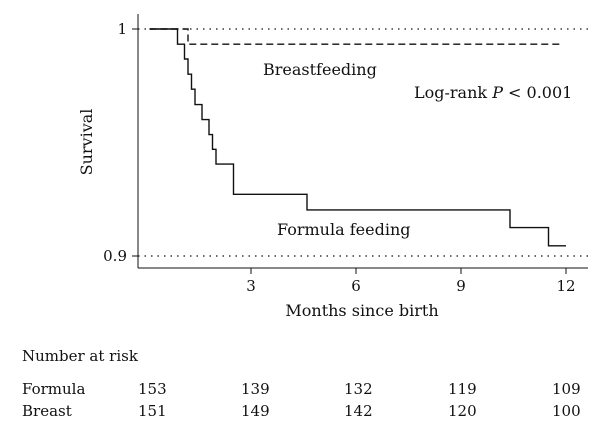 This screenshot has height=444, width=600. What do you see at coordinates (47, 411) in the screenshot?
I see `risk-row-label: Breast` at bounding box center [47, 411].